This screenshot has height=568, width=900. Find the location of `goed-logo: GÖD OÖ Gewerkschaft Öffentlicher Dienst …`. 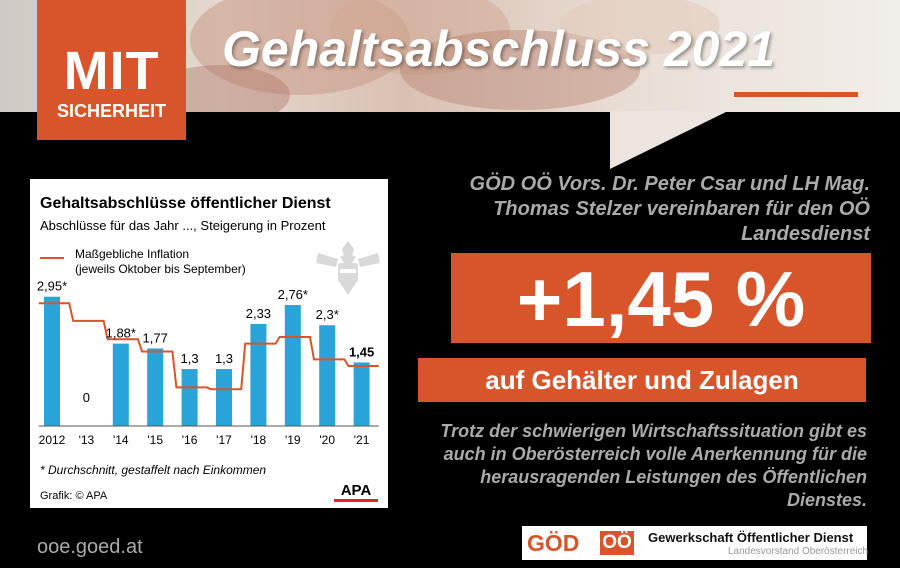

goed-logo: GÖD OÖ Gewerkschaft Öffentlicher Dienst … is located at coordinates (695, 543).